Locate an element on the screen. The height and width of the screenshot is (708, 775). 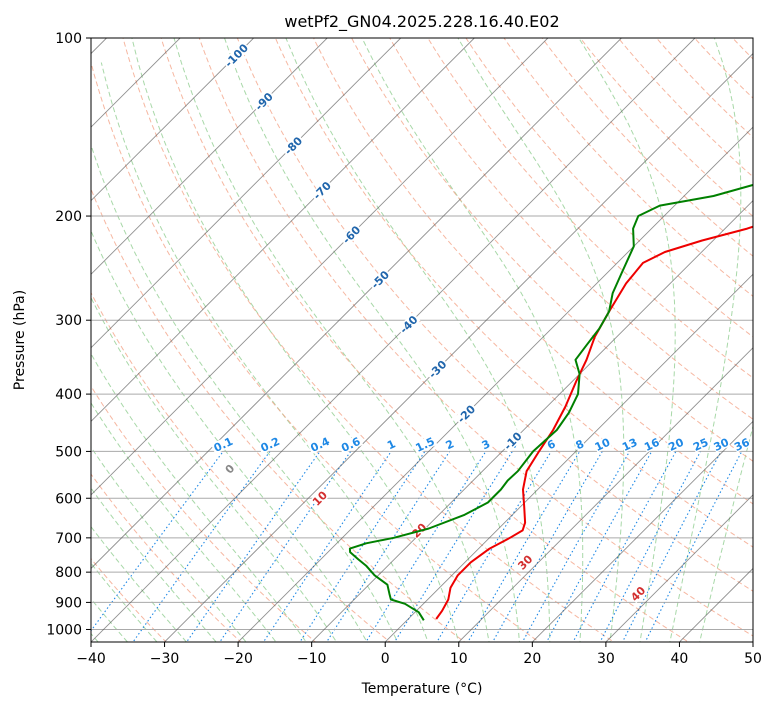
y-tick-label: 400 is located at coordinates (68, 395).